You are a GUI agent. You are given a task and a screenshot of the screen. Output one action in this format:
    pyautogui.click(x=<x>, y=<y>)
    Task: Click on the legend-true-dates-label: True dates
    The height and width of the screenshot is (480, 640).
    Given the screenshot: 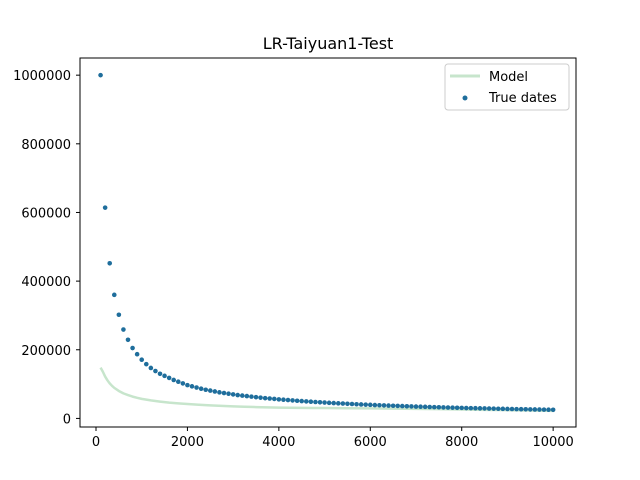 What is the action you would take?
    pyautogui.click(x=522, y=98)
    